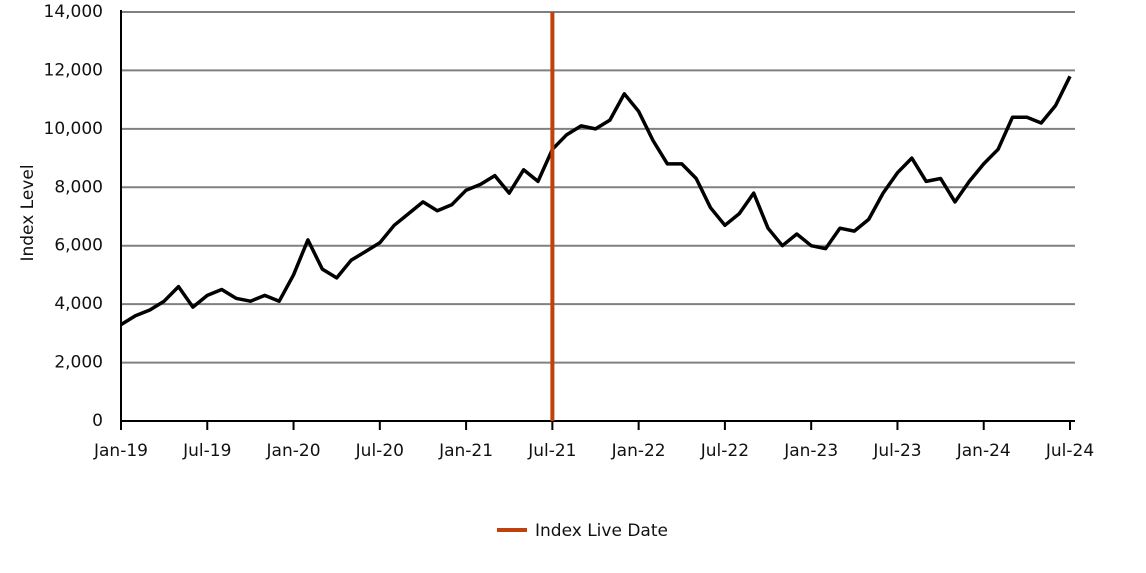 The image size is (1146, 573). What do you see at coordinates (293, 451) in the screenshot?
I see `x-tick-label: Jan-20` at bounding box center [293, 451].